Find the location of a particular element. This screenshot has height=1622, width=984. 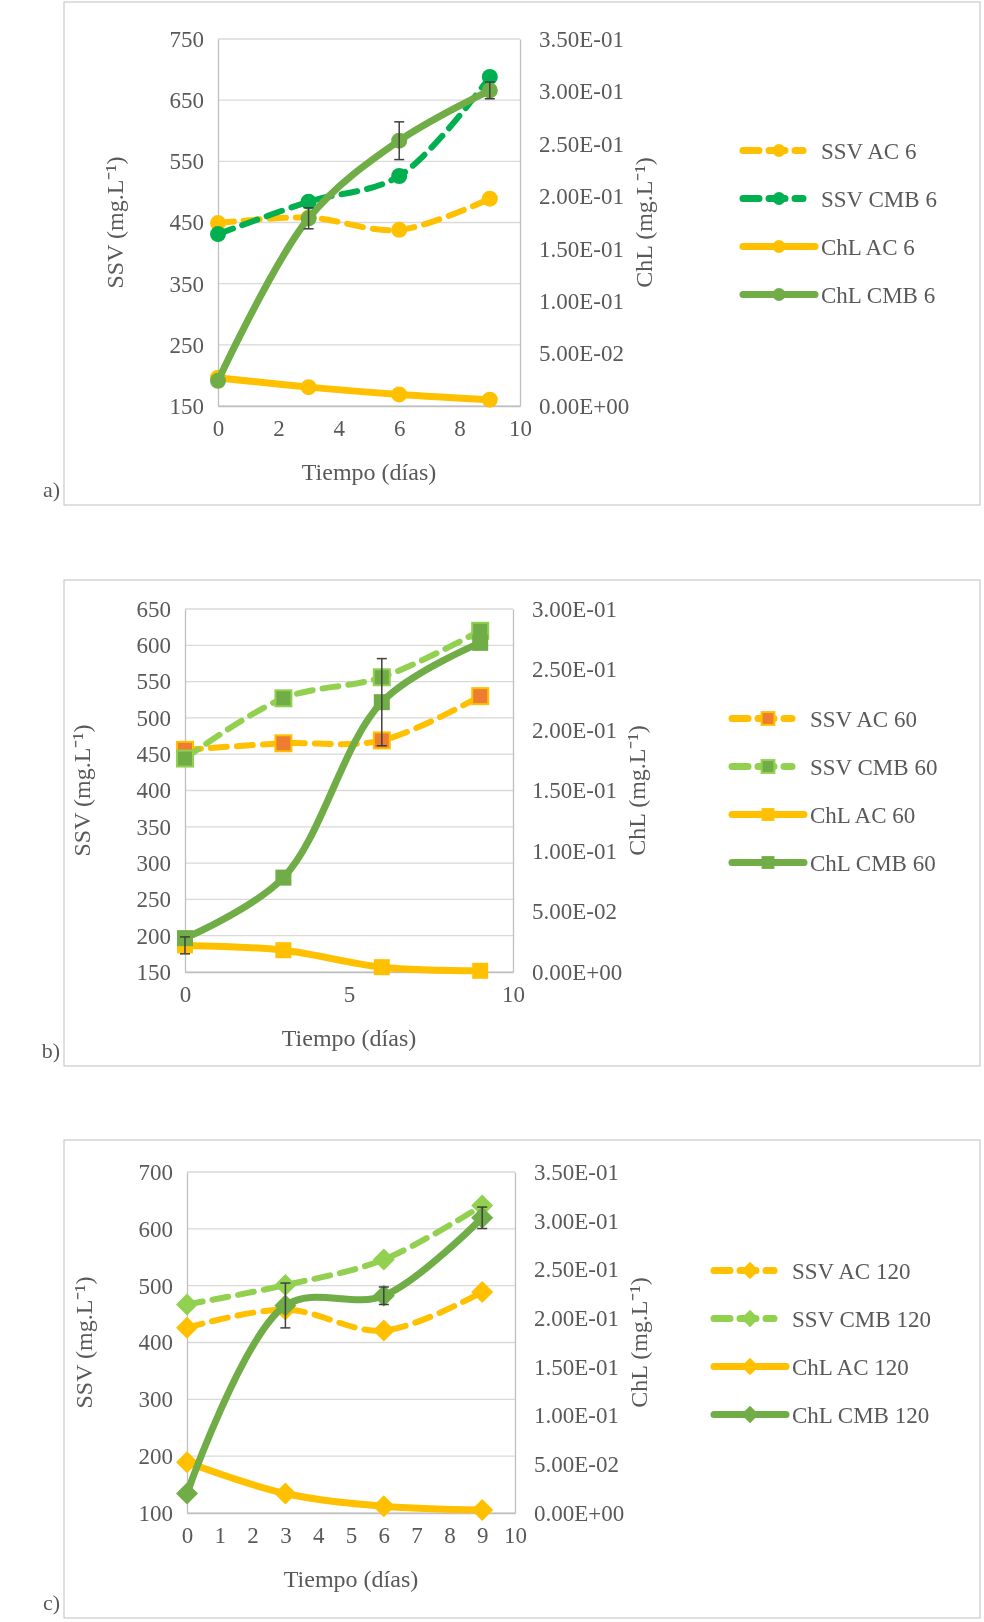

legend-label: SSV AC 6 is located at coordinates (869, 151).